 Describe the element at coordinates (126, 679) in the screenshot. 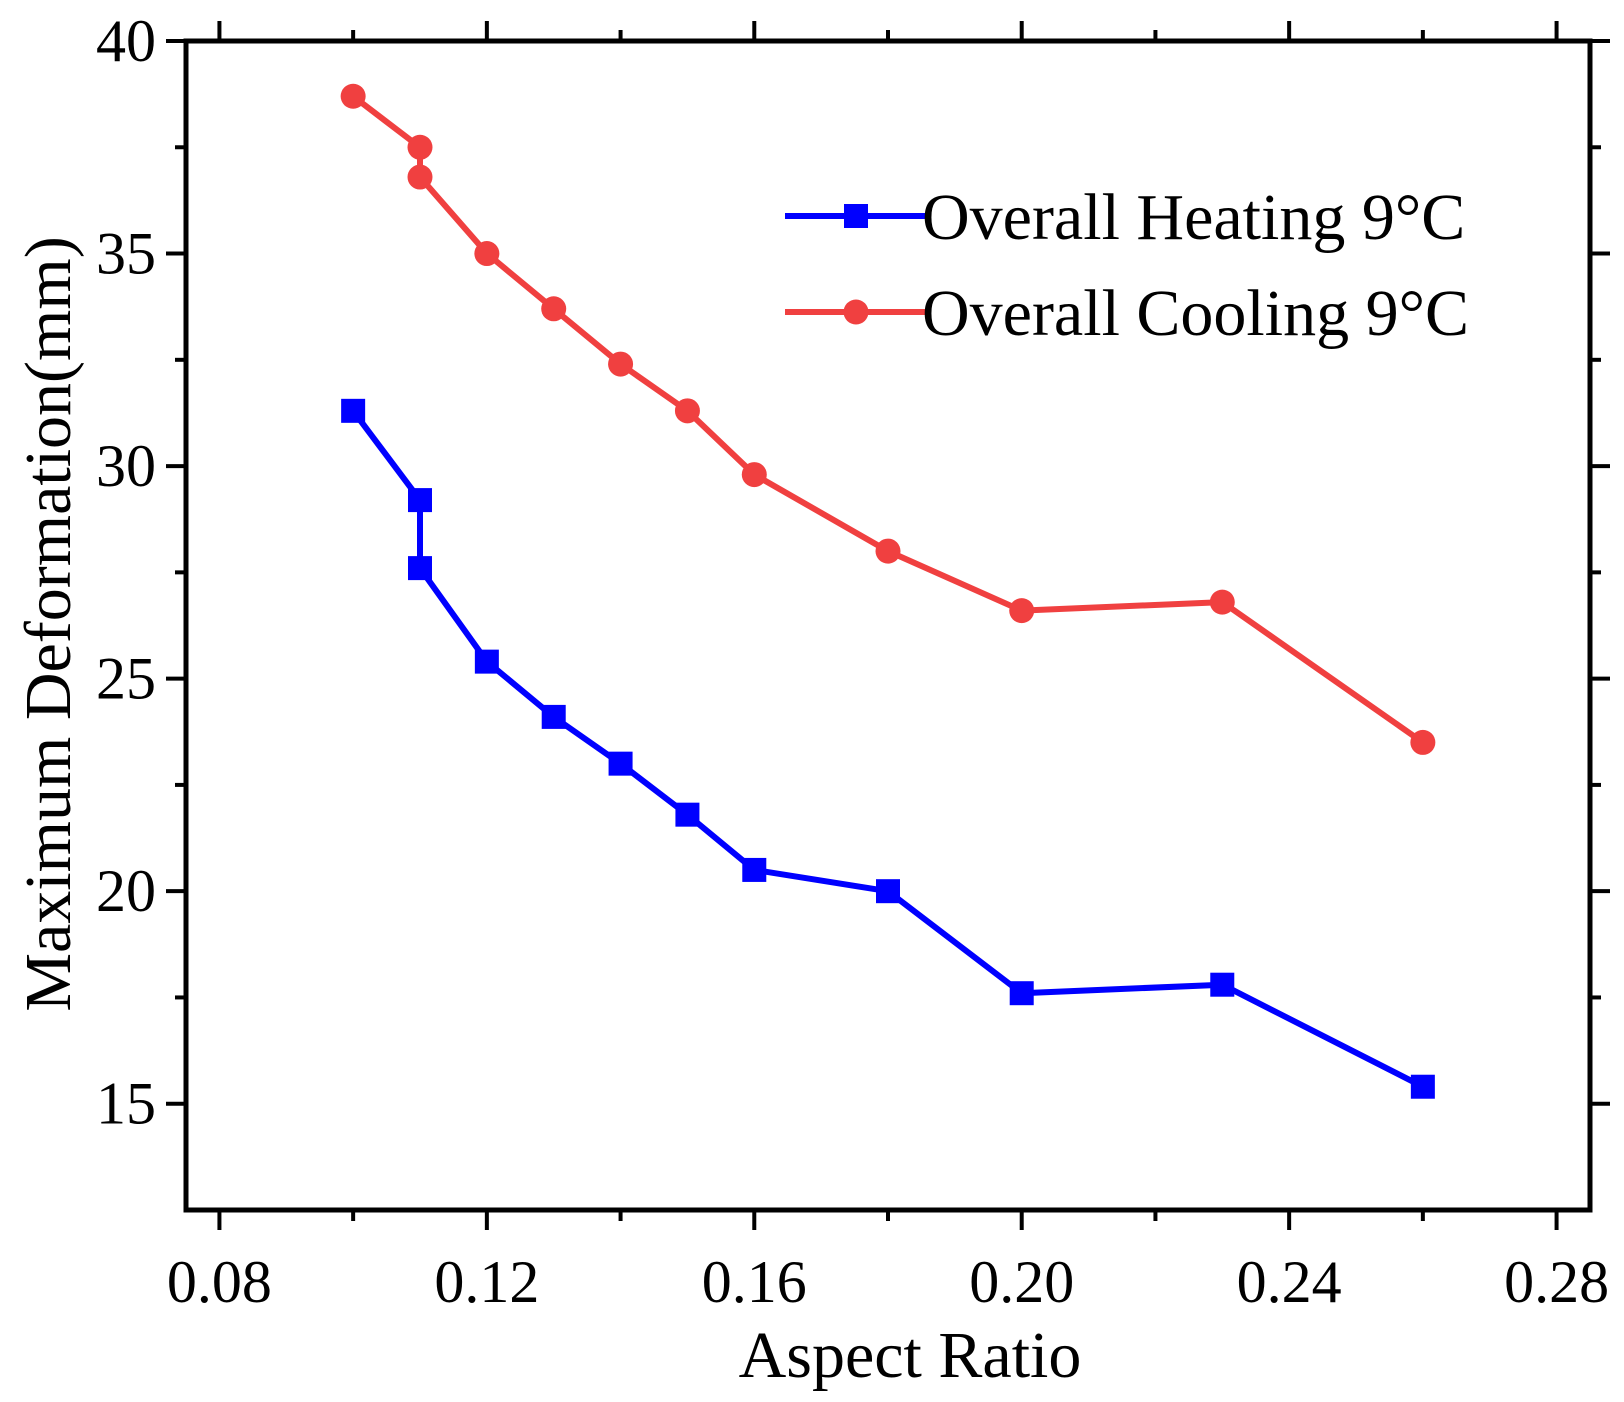

I see `y-tick-label: 25` at that location.